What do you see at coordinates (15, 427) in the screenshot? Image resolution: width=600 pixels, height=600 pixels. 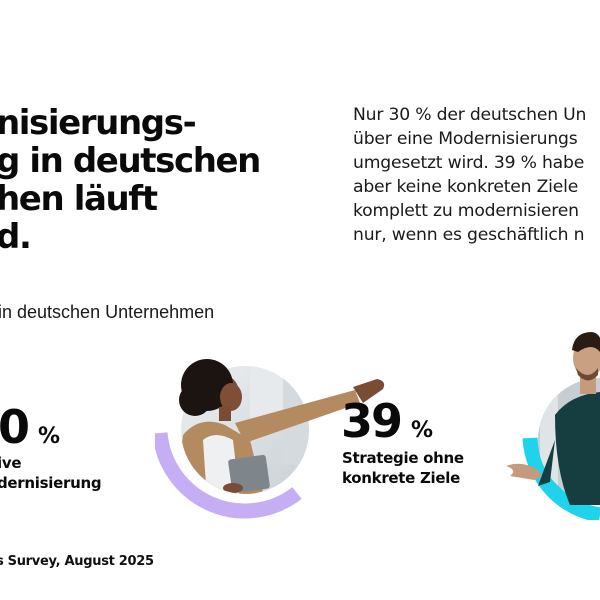 I see `stat-number: 0` at bounding box center [15, 427].